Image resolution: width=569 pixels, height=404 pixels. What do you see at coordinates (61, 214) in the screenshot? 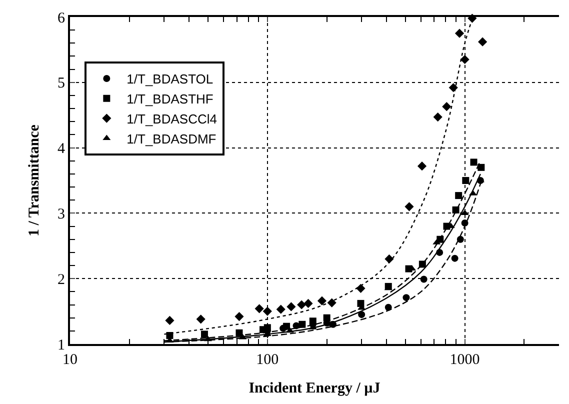
I see `y-tick-label: 3` at bounding box center [61, 214].